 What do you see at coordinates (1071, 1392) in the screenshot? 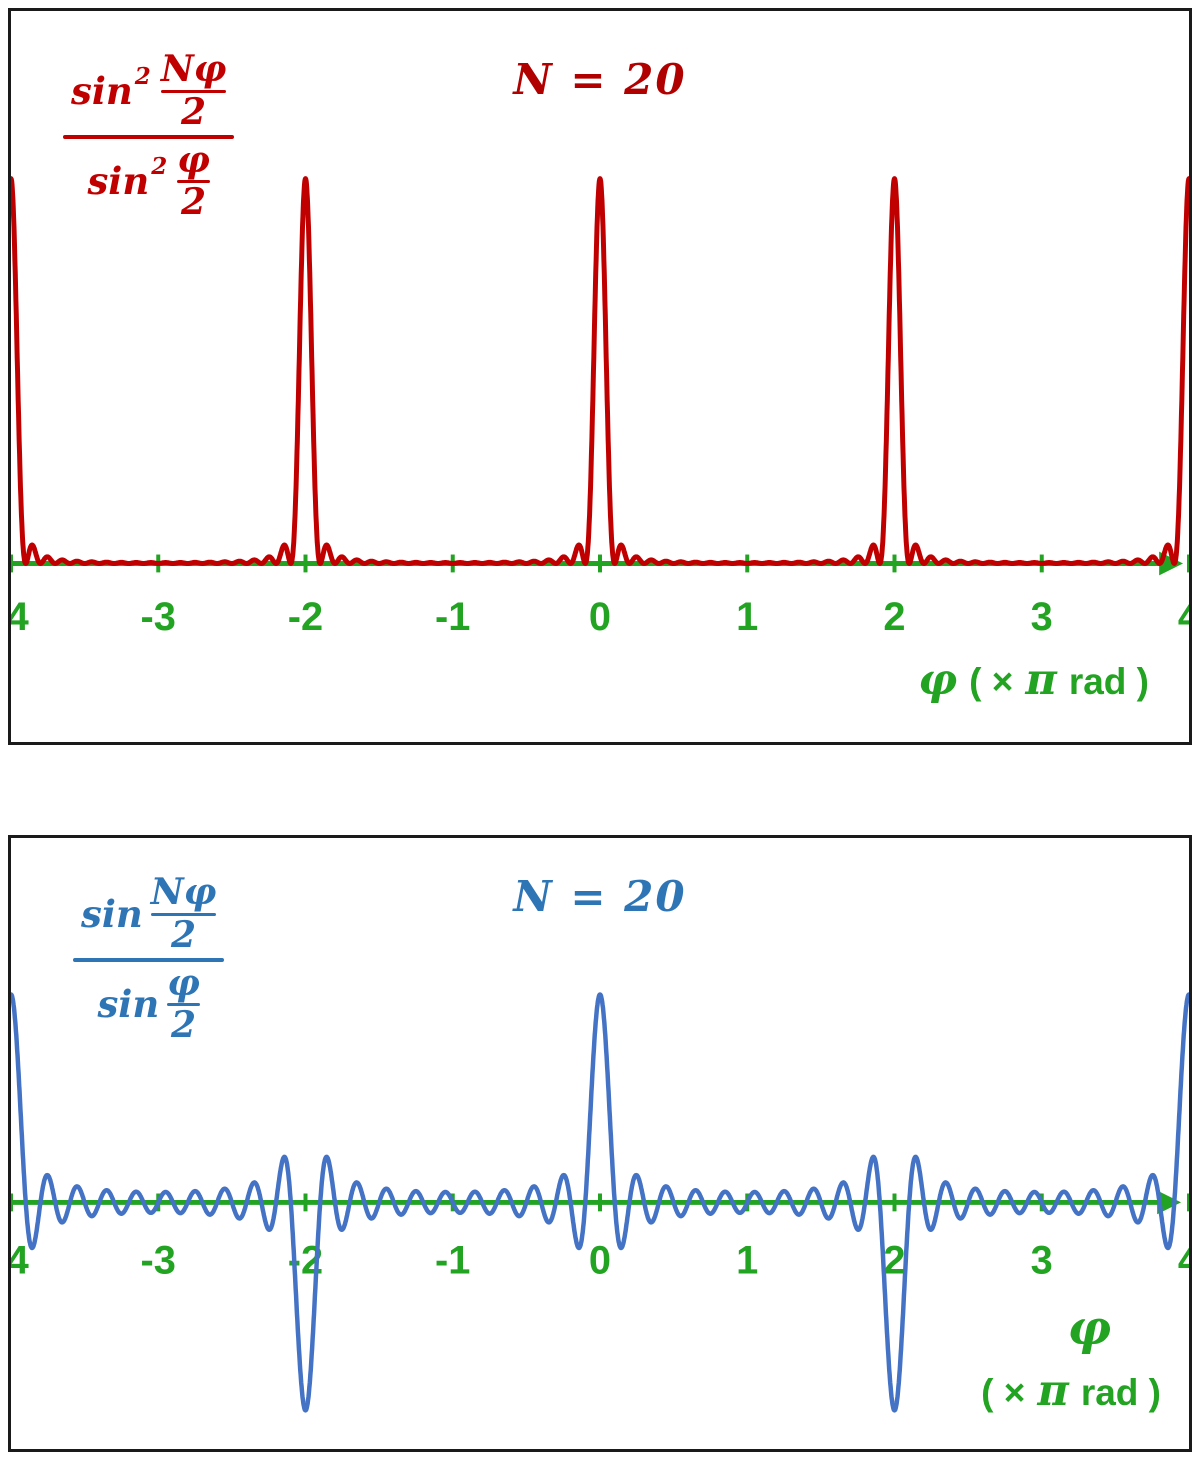
I see `bottom-x-axis-label-units: ( × π rad )` at bounding box center [1071, 1392].